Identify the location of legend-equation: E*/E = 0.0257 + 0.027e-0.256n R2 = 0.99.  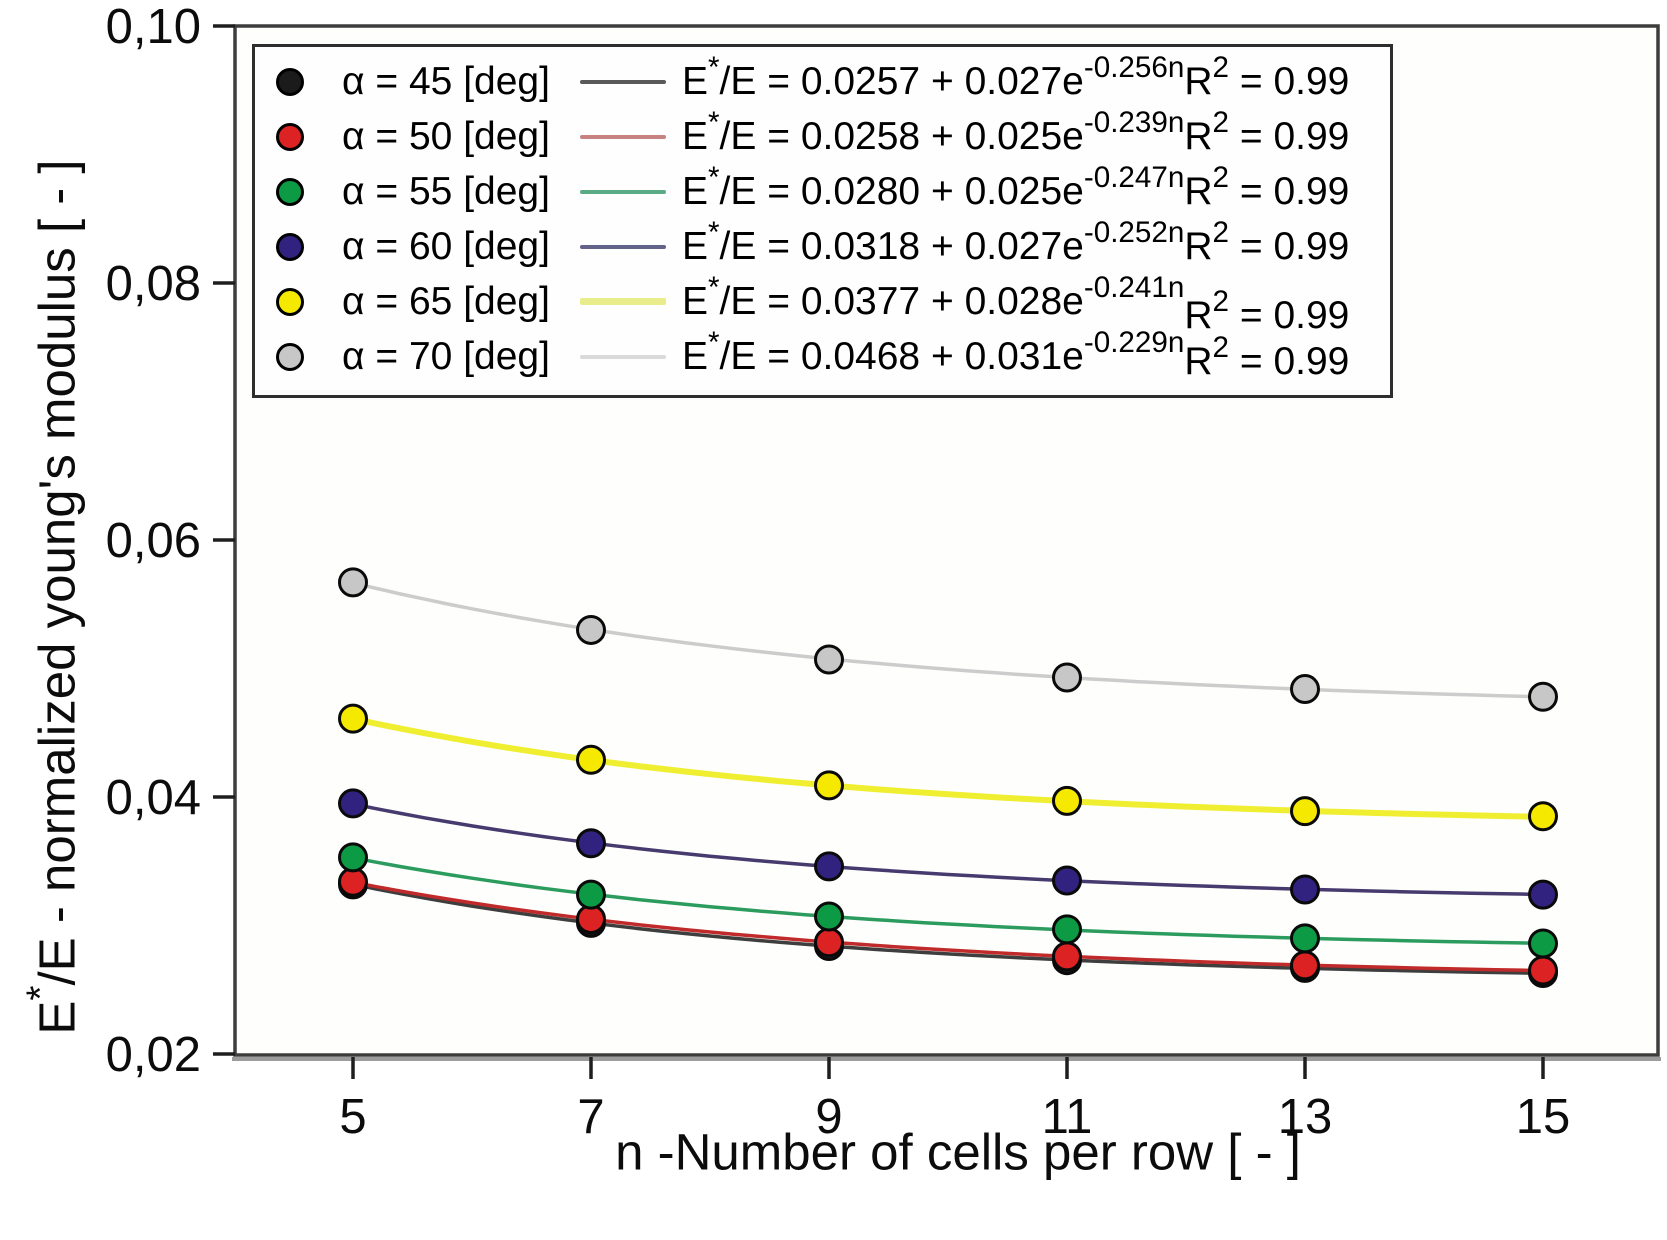
(1016, 77).